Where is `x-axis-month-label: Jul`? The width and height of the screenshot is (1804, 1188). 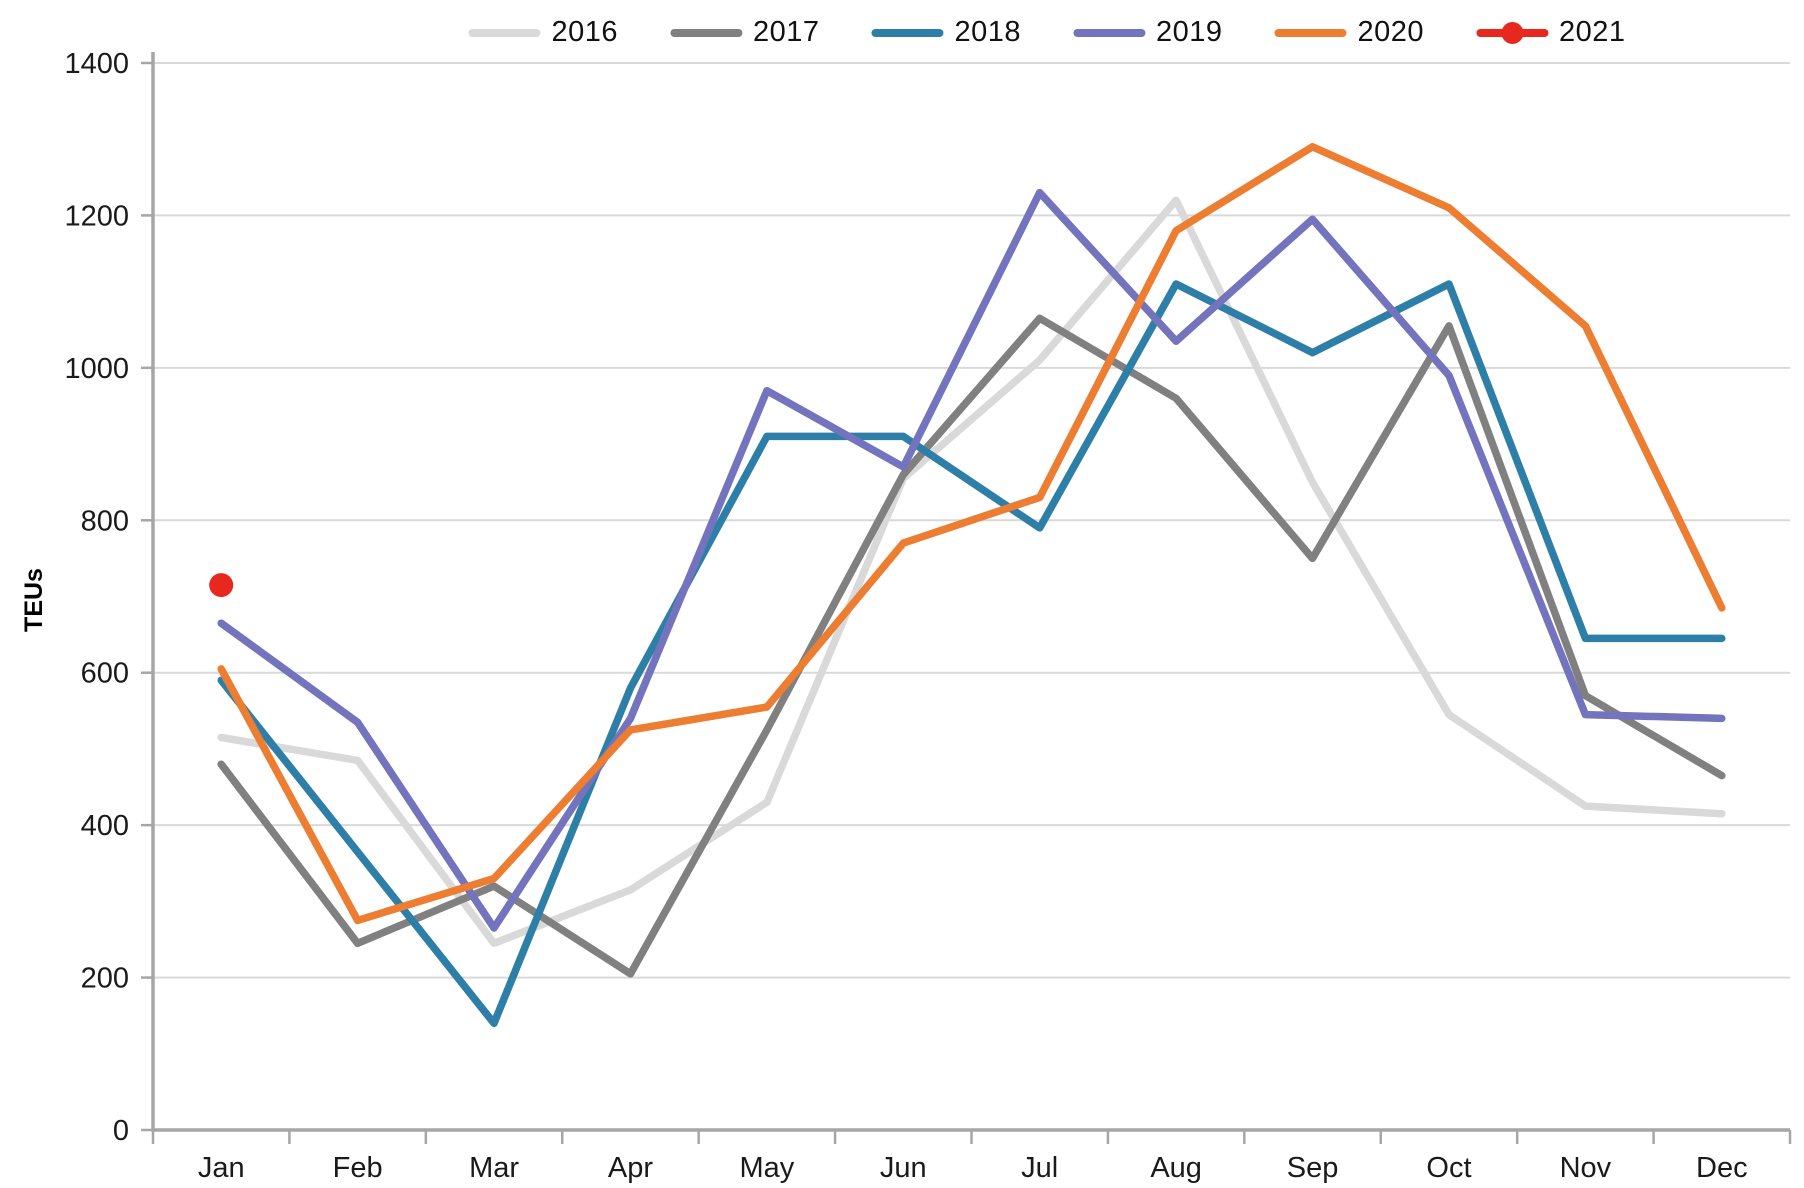
x-axis-month-label: Jul is located at coordinates (1039, 1168).